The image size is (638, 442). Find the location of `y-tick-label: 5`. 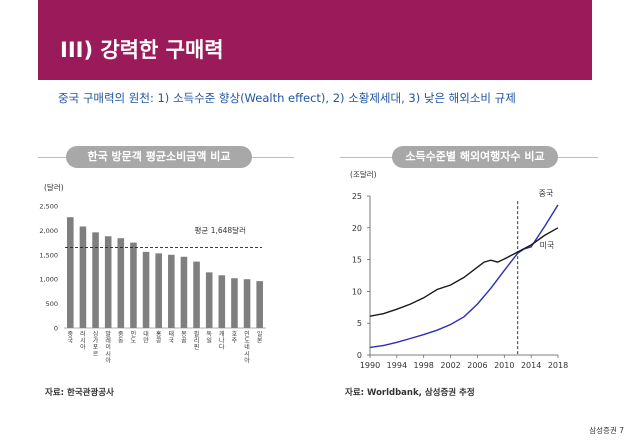

y-tick-label: 5 is located at coordinates (359, 323).